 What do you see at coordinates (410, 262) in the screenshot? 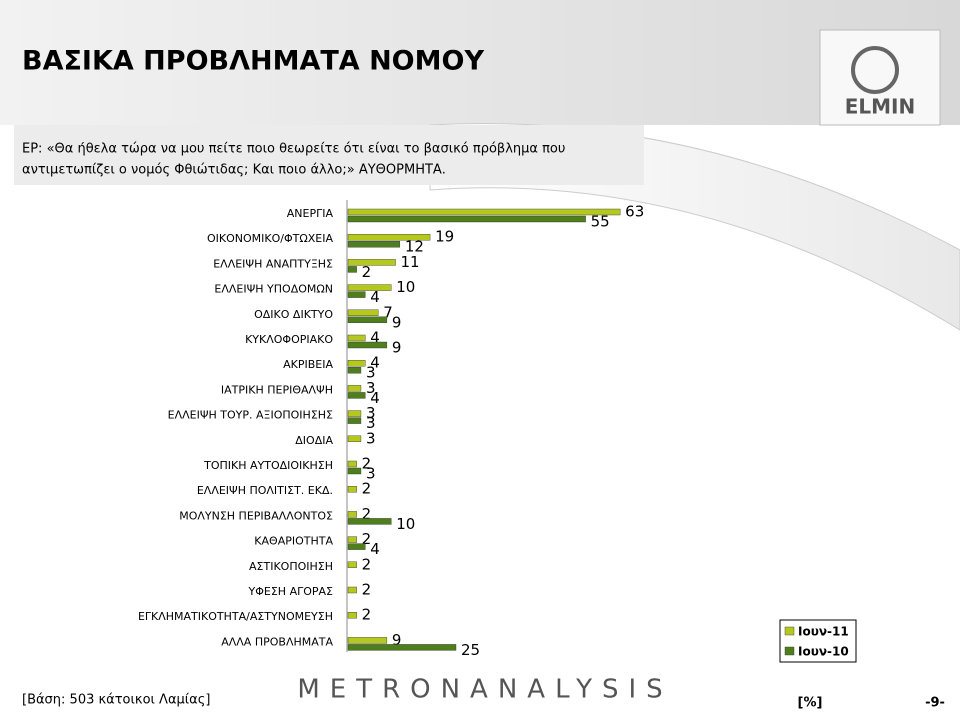
I see `value-label: 11` at bounding box center [410, 262].